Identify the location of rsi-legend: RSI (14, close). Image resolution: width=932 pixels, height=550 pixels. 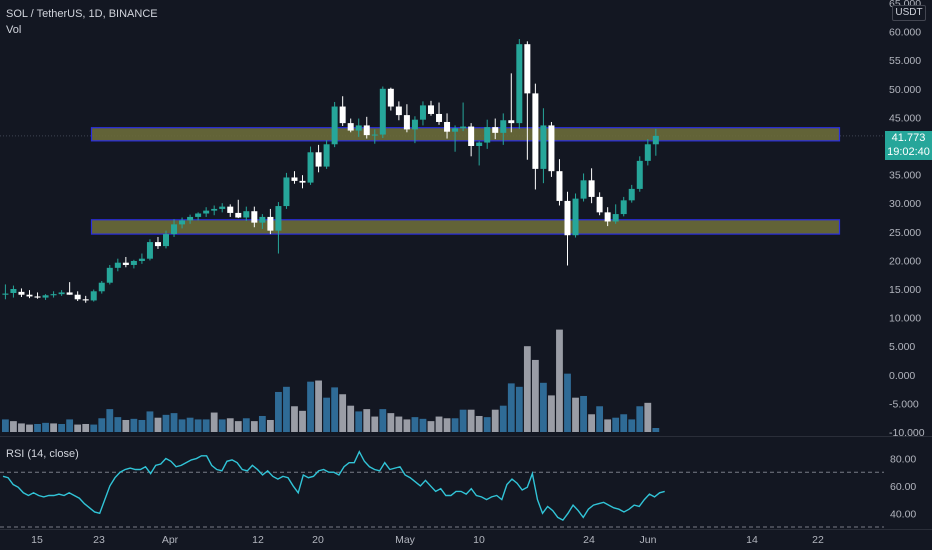
(42, 454).